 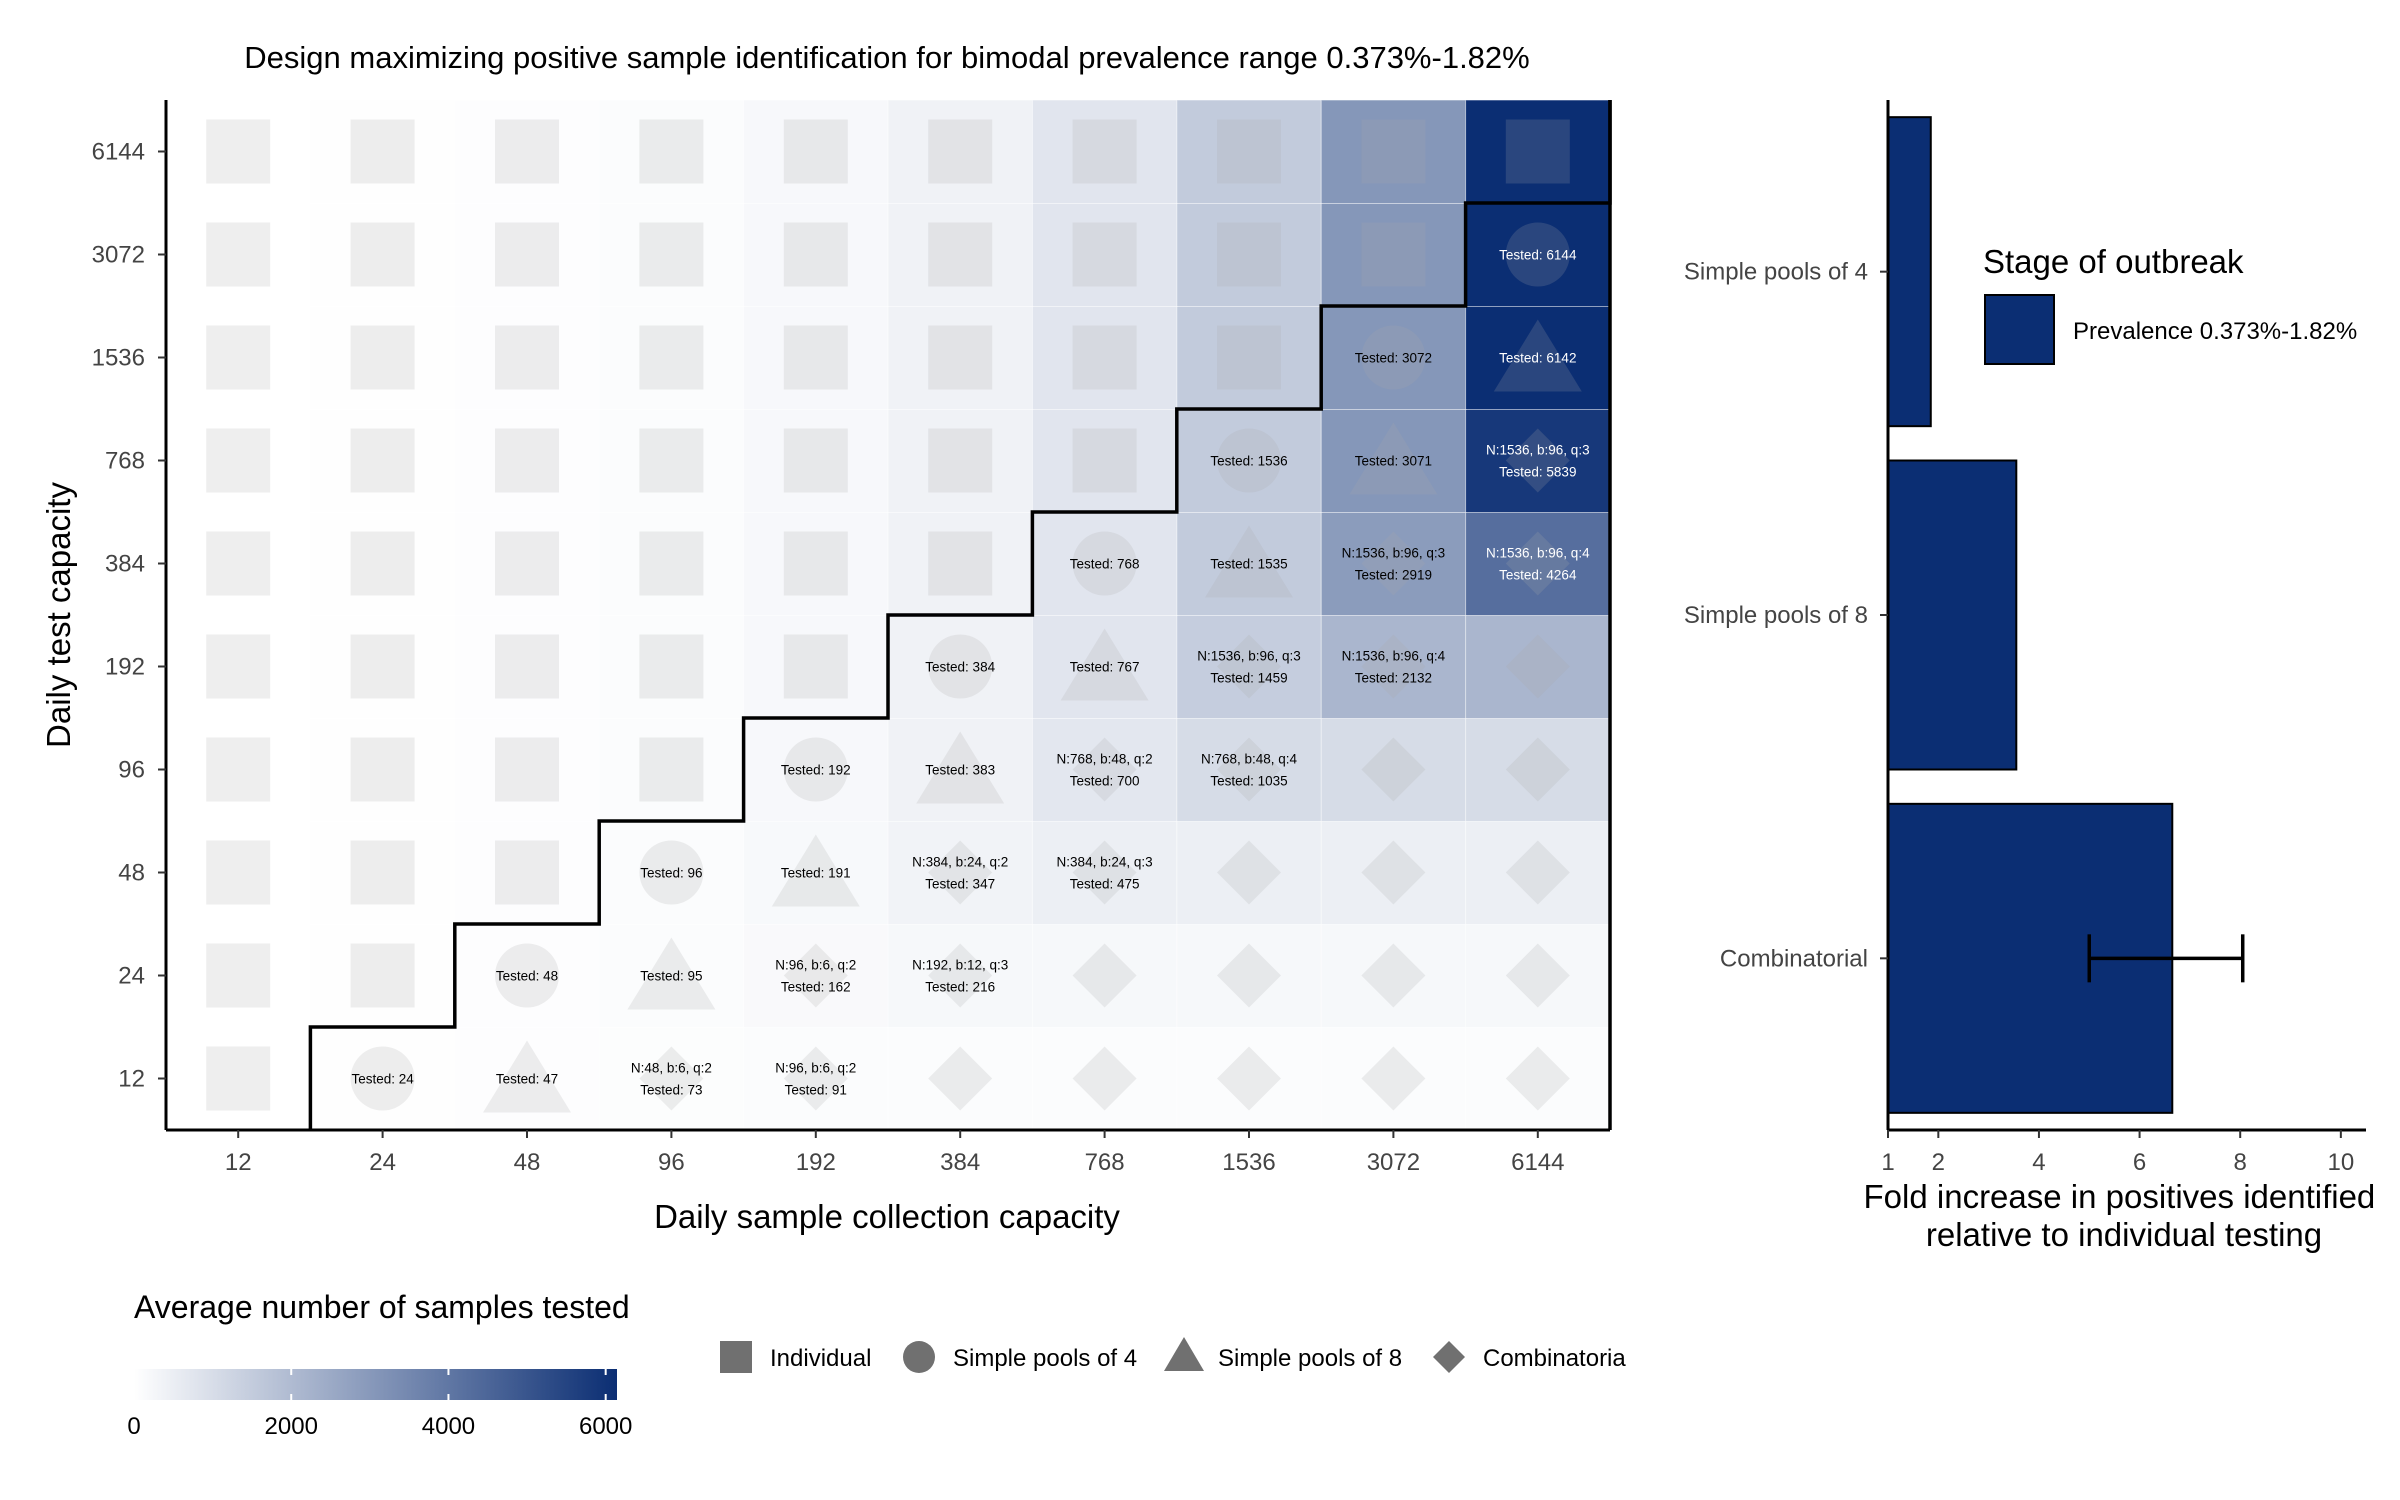 What do you see at coordinates (1776, 272) in the screenshot?
I see `bar-y-tick-label: Simple pools of 4` at bounding box center [1776, 272].